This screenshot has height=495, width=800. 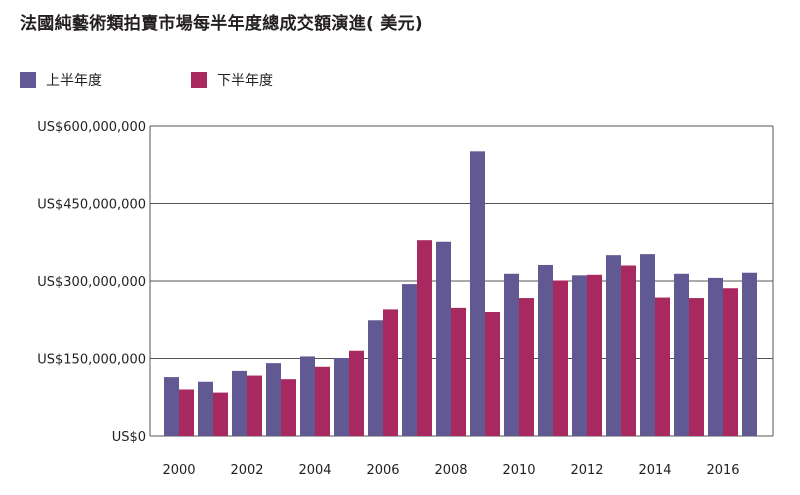 What do you see at coordinates (91, 360) in the screenshot?
I see `y-tick-label: US$150,000,000` at bounding box center [91, 360].